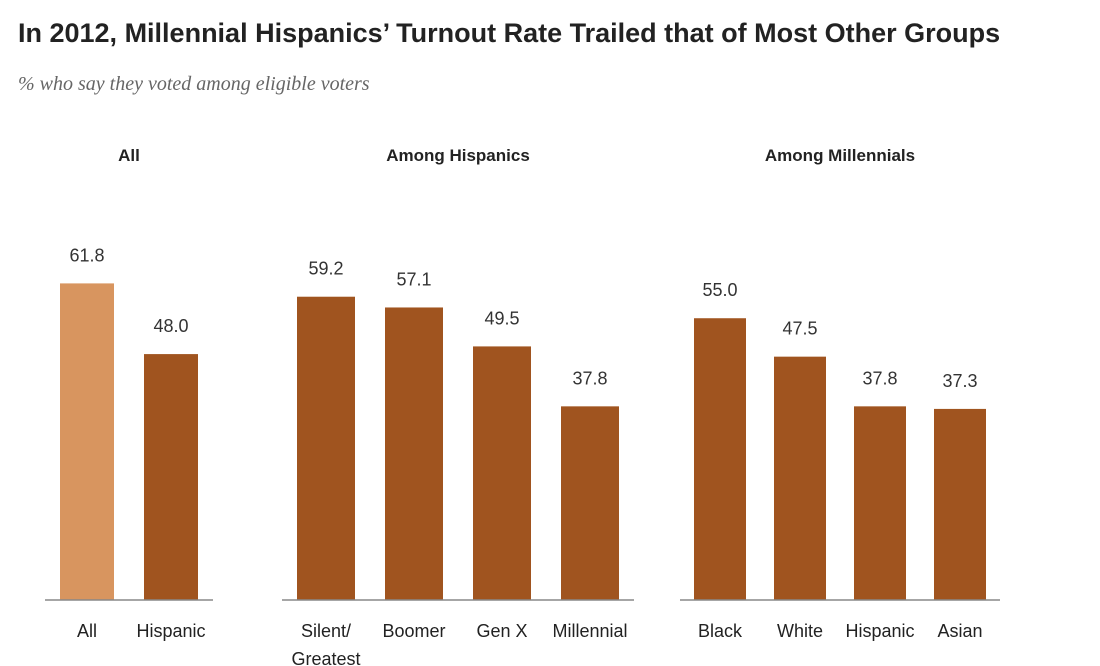 This screenshot has height=666, width=1100. Describe the element at coordinates (799, 631) in the screenshot. I see `x-tick-label: White` at that location.